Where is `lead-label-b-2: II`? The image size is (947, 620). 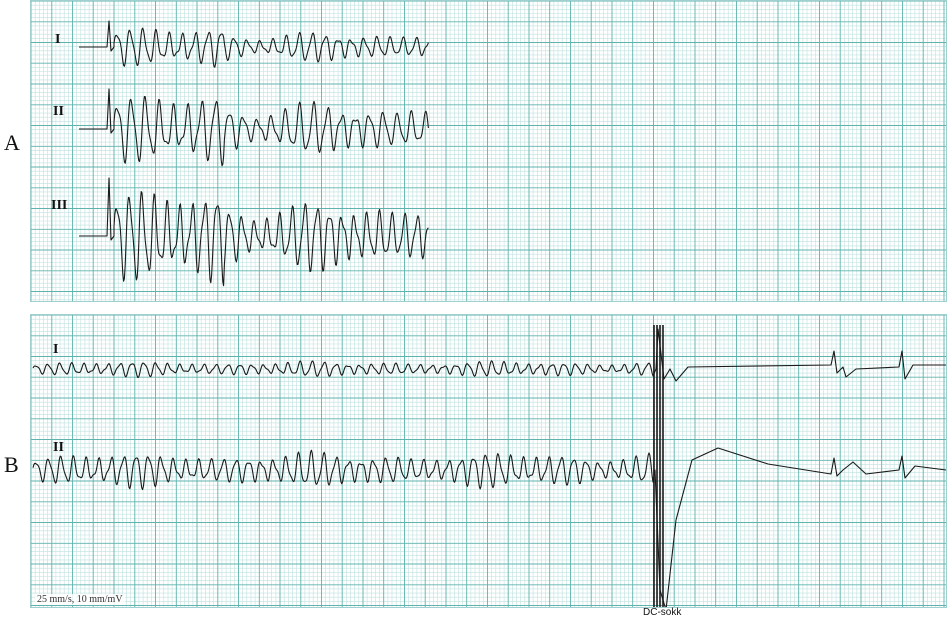 lead-label-b-2: II is located at coordinates (58, 447).